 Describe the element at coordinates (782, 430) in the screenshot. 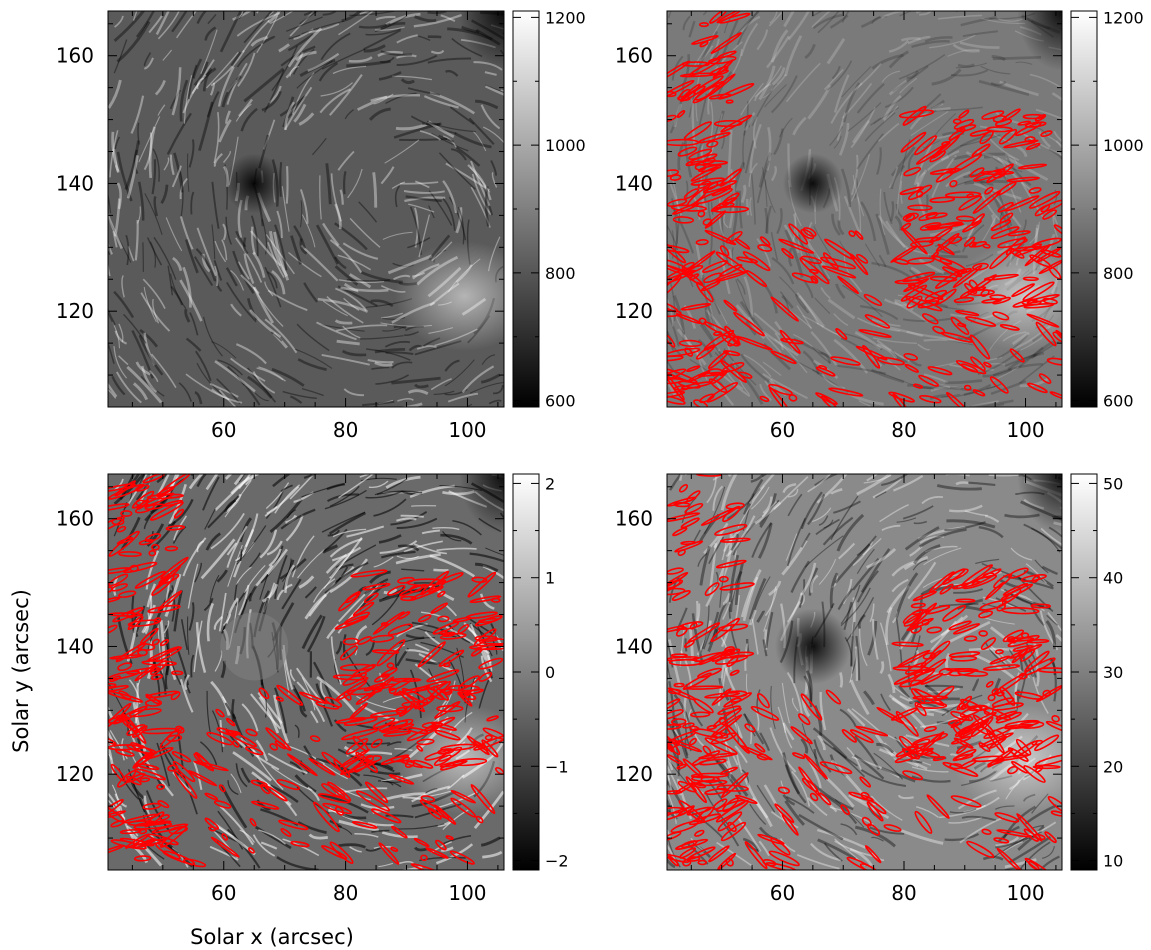

I see `x-tick-label: 60` at that location.